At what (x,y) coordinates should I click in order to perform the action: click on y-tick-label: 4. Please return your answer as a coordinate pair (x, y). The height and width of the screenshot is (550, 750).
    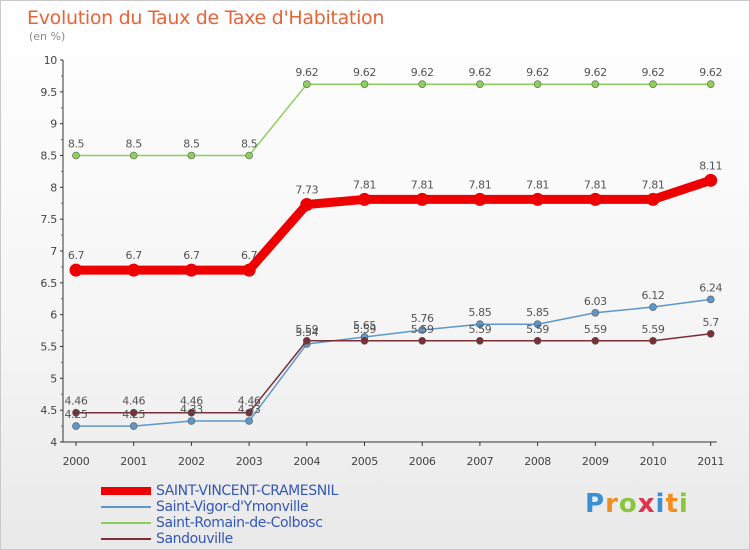
    Looking at the image, I should click on (53, 442).